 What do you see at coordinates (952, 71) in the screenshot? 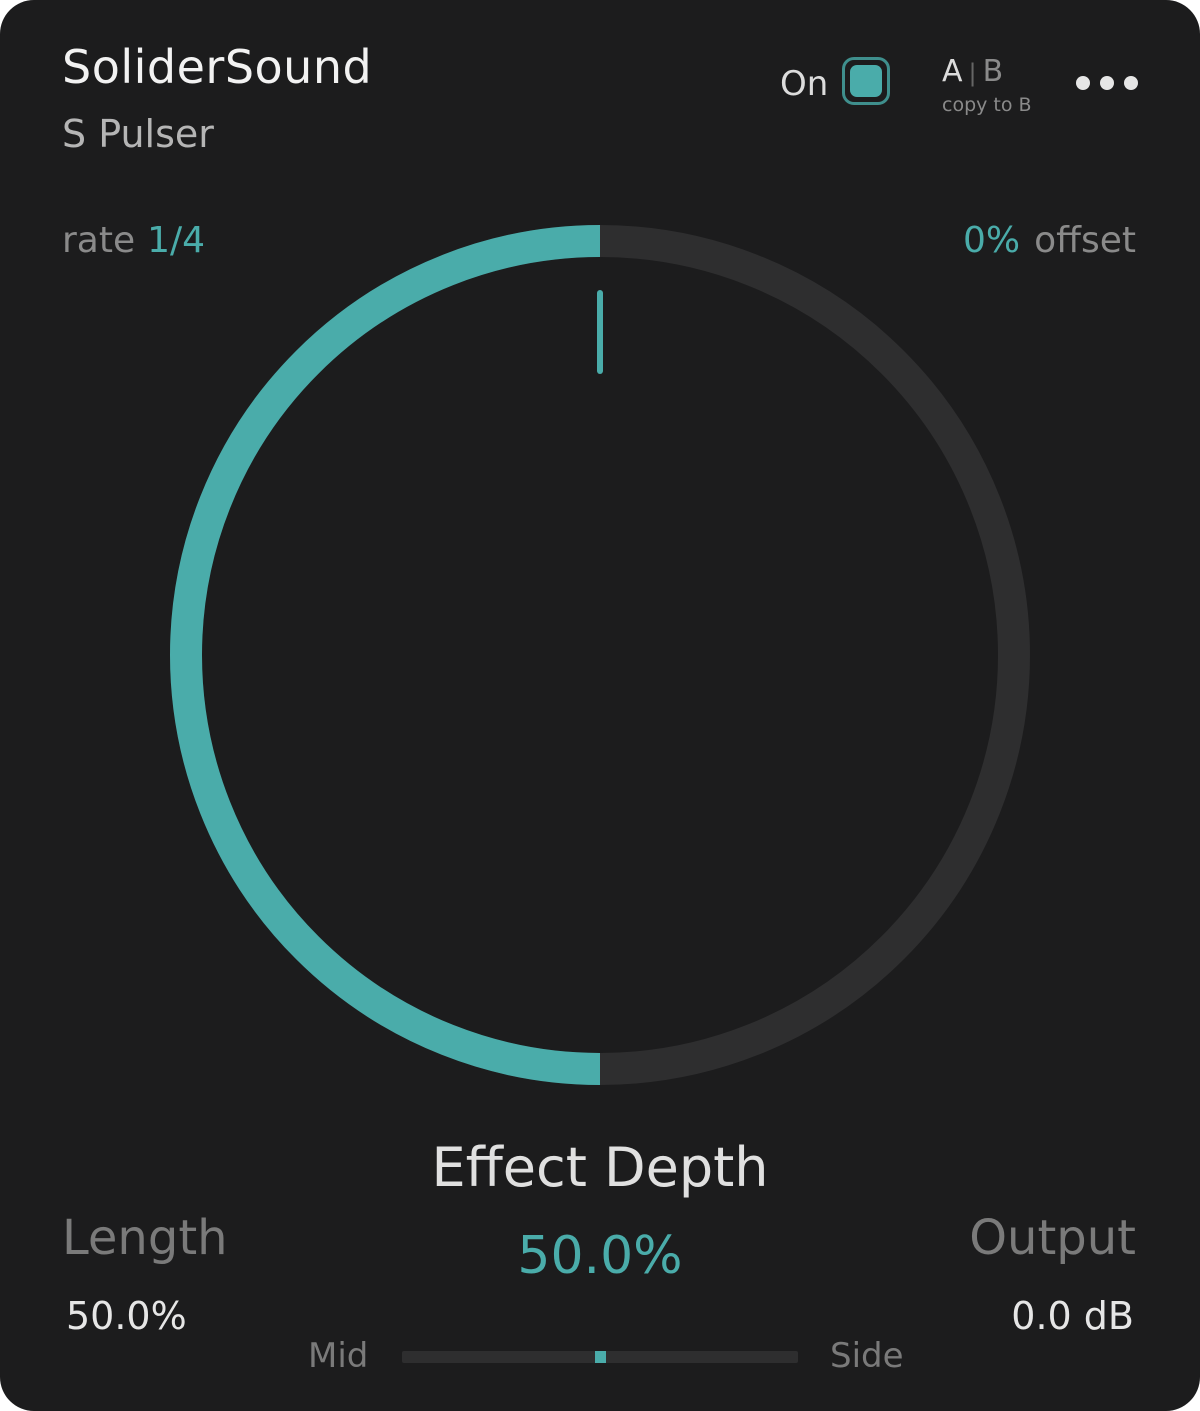
I see `preset-a: A` at bounding box center [952, 71].